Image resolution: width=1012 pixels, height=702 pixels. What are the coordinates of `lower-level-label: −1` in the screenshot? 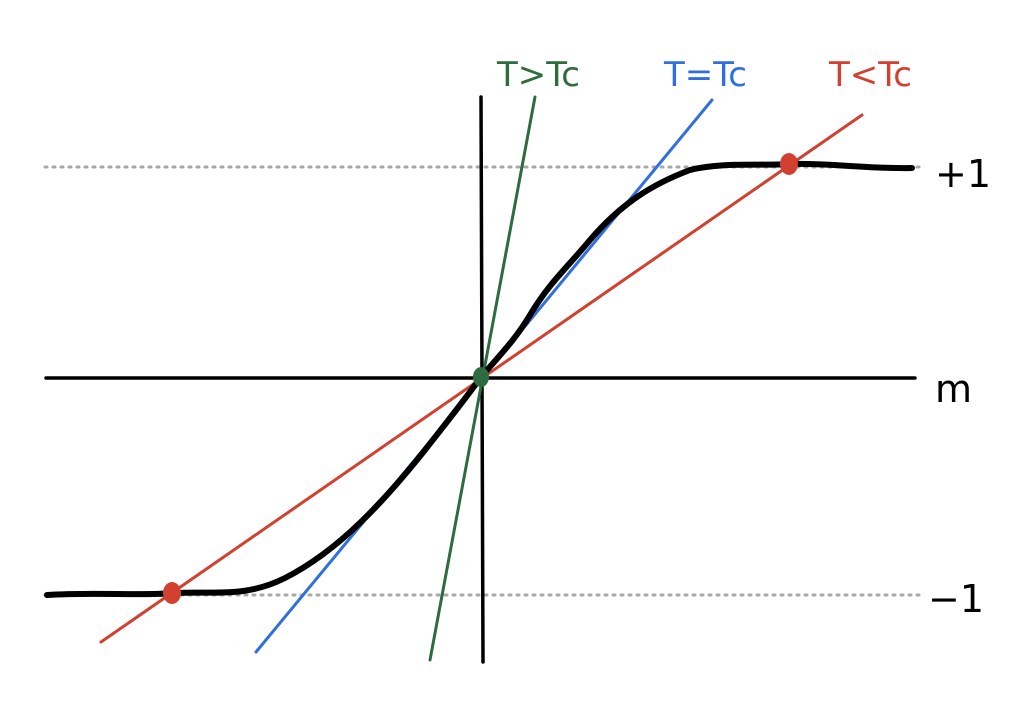 It's located at (956, 599).